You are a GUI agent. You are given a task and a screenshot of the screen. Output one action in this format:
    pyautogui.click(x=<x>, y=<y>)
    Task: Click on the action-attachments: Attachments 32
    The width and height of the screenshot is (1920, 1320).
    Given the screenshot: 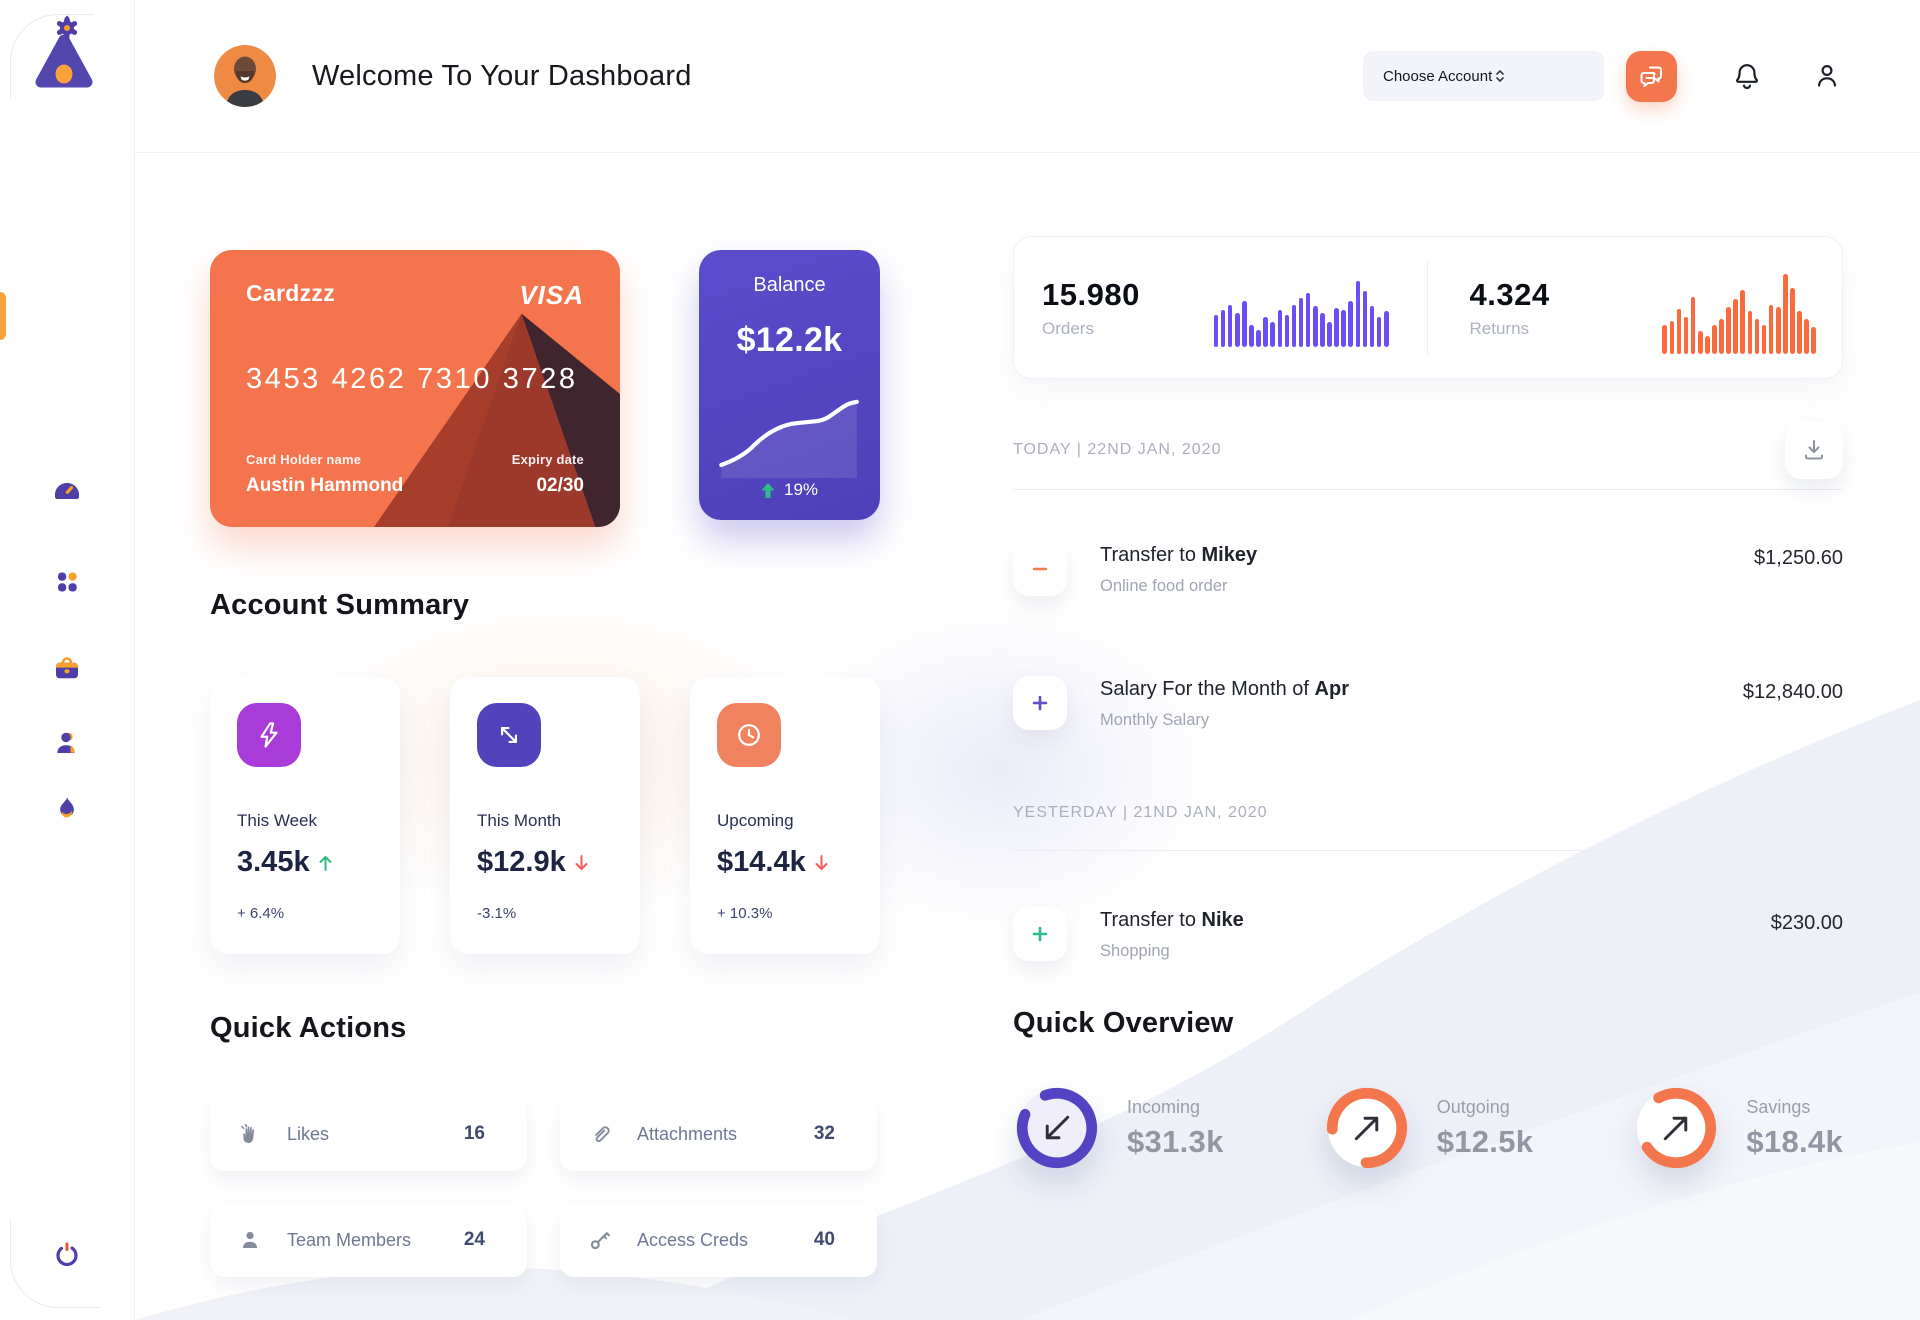 What is the action you would take?
    pyautogui.click(x=718, y=1134)
    